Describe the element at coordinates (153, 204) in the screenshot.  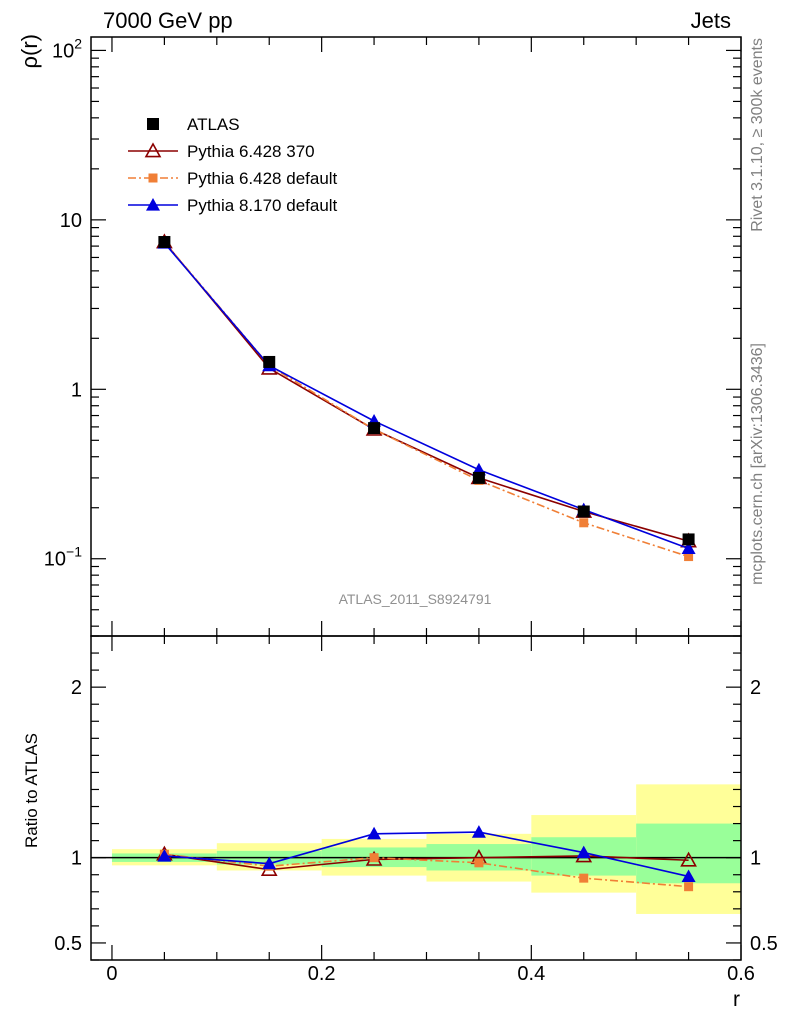
I see `legend-marker-pythia-8-170-default` at that location.